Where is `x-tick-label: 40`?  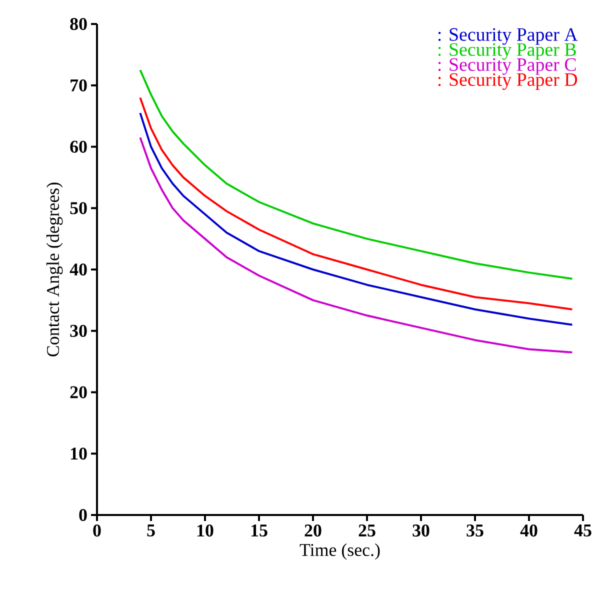
x-tick-label: 40 is located at coordinates (529, 530).